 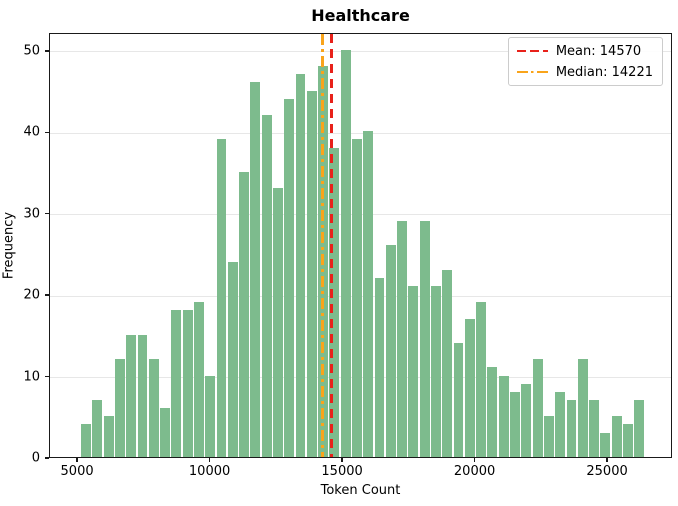 I want to click on legend-label-median: Median: 14221, so click(x=604, y=72).